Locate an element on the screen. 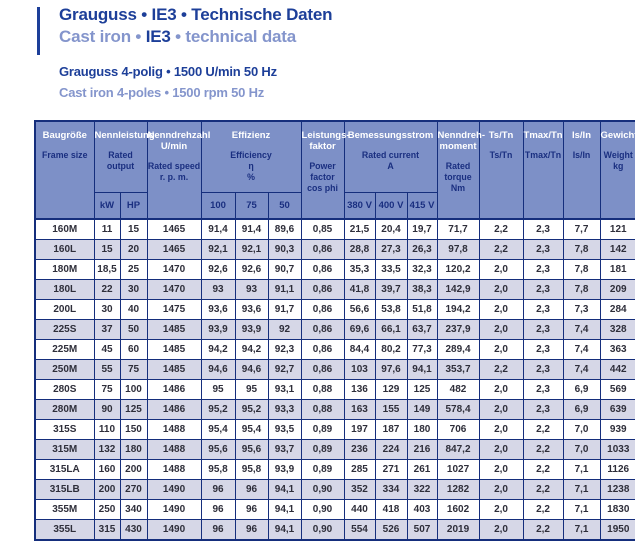 The image size is (635, 541). cell-eff-75: 95,2 is located at coordinates (251, 409).